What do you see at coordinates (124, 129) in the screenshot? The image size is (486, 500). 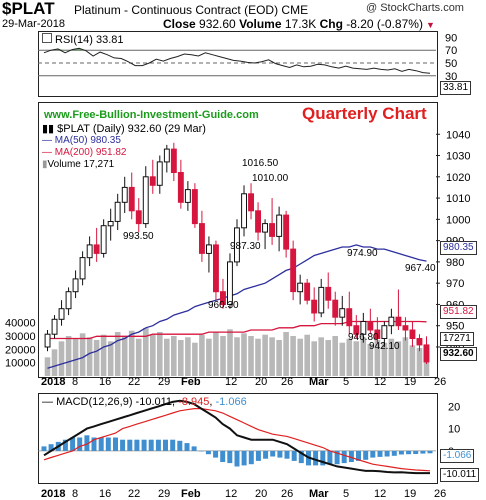 I see `legend-series: ▮▮ $PLAT (Daily) 932.60 (29 Mar)` at bounding box center [124, 129].